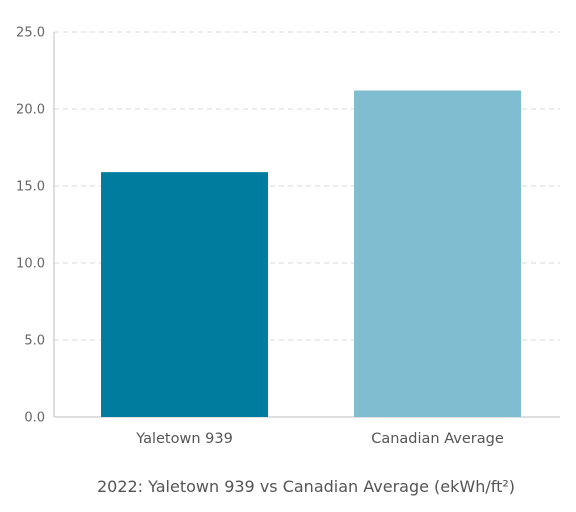 This screenshot has height=512, width=576. What do you see at coordinates (30, 264) in the screenshot?
I see `y-tick-label: 10.0` at bounding box center [30, 264].